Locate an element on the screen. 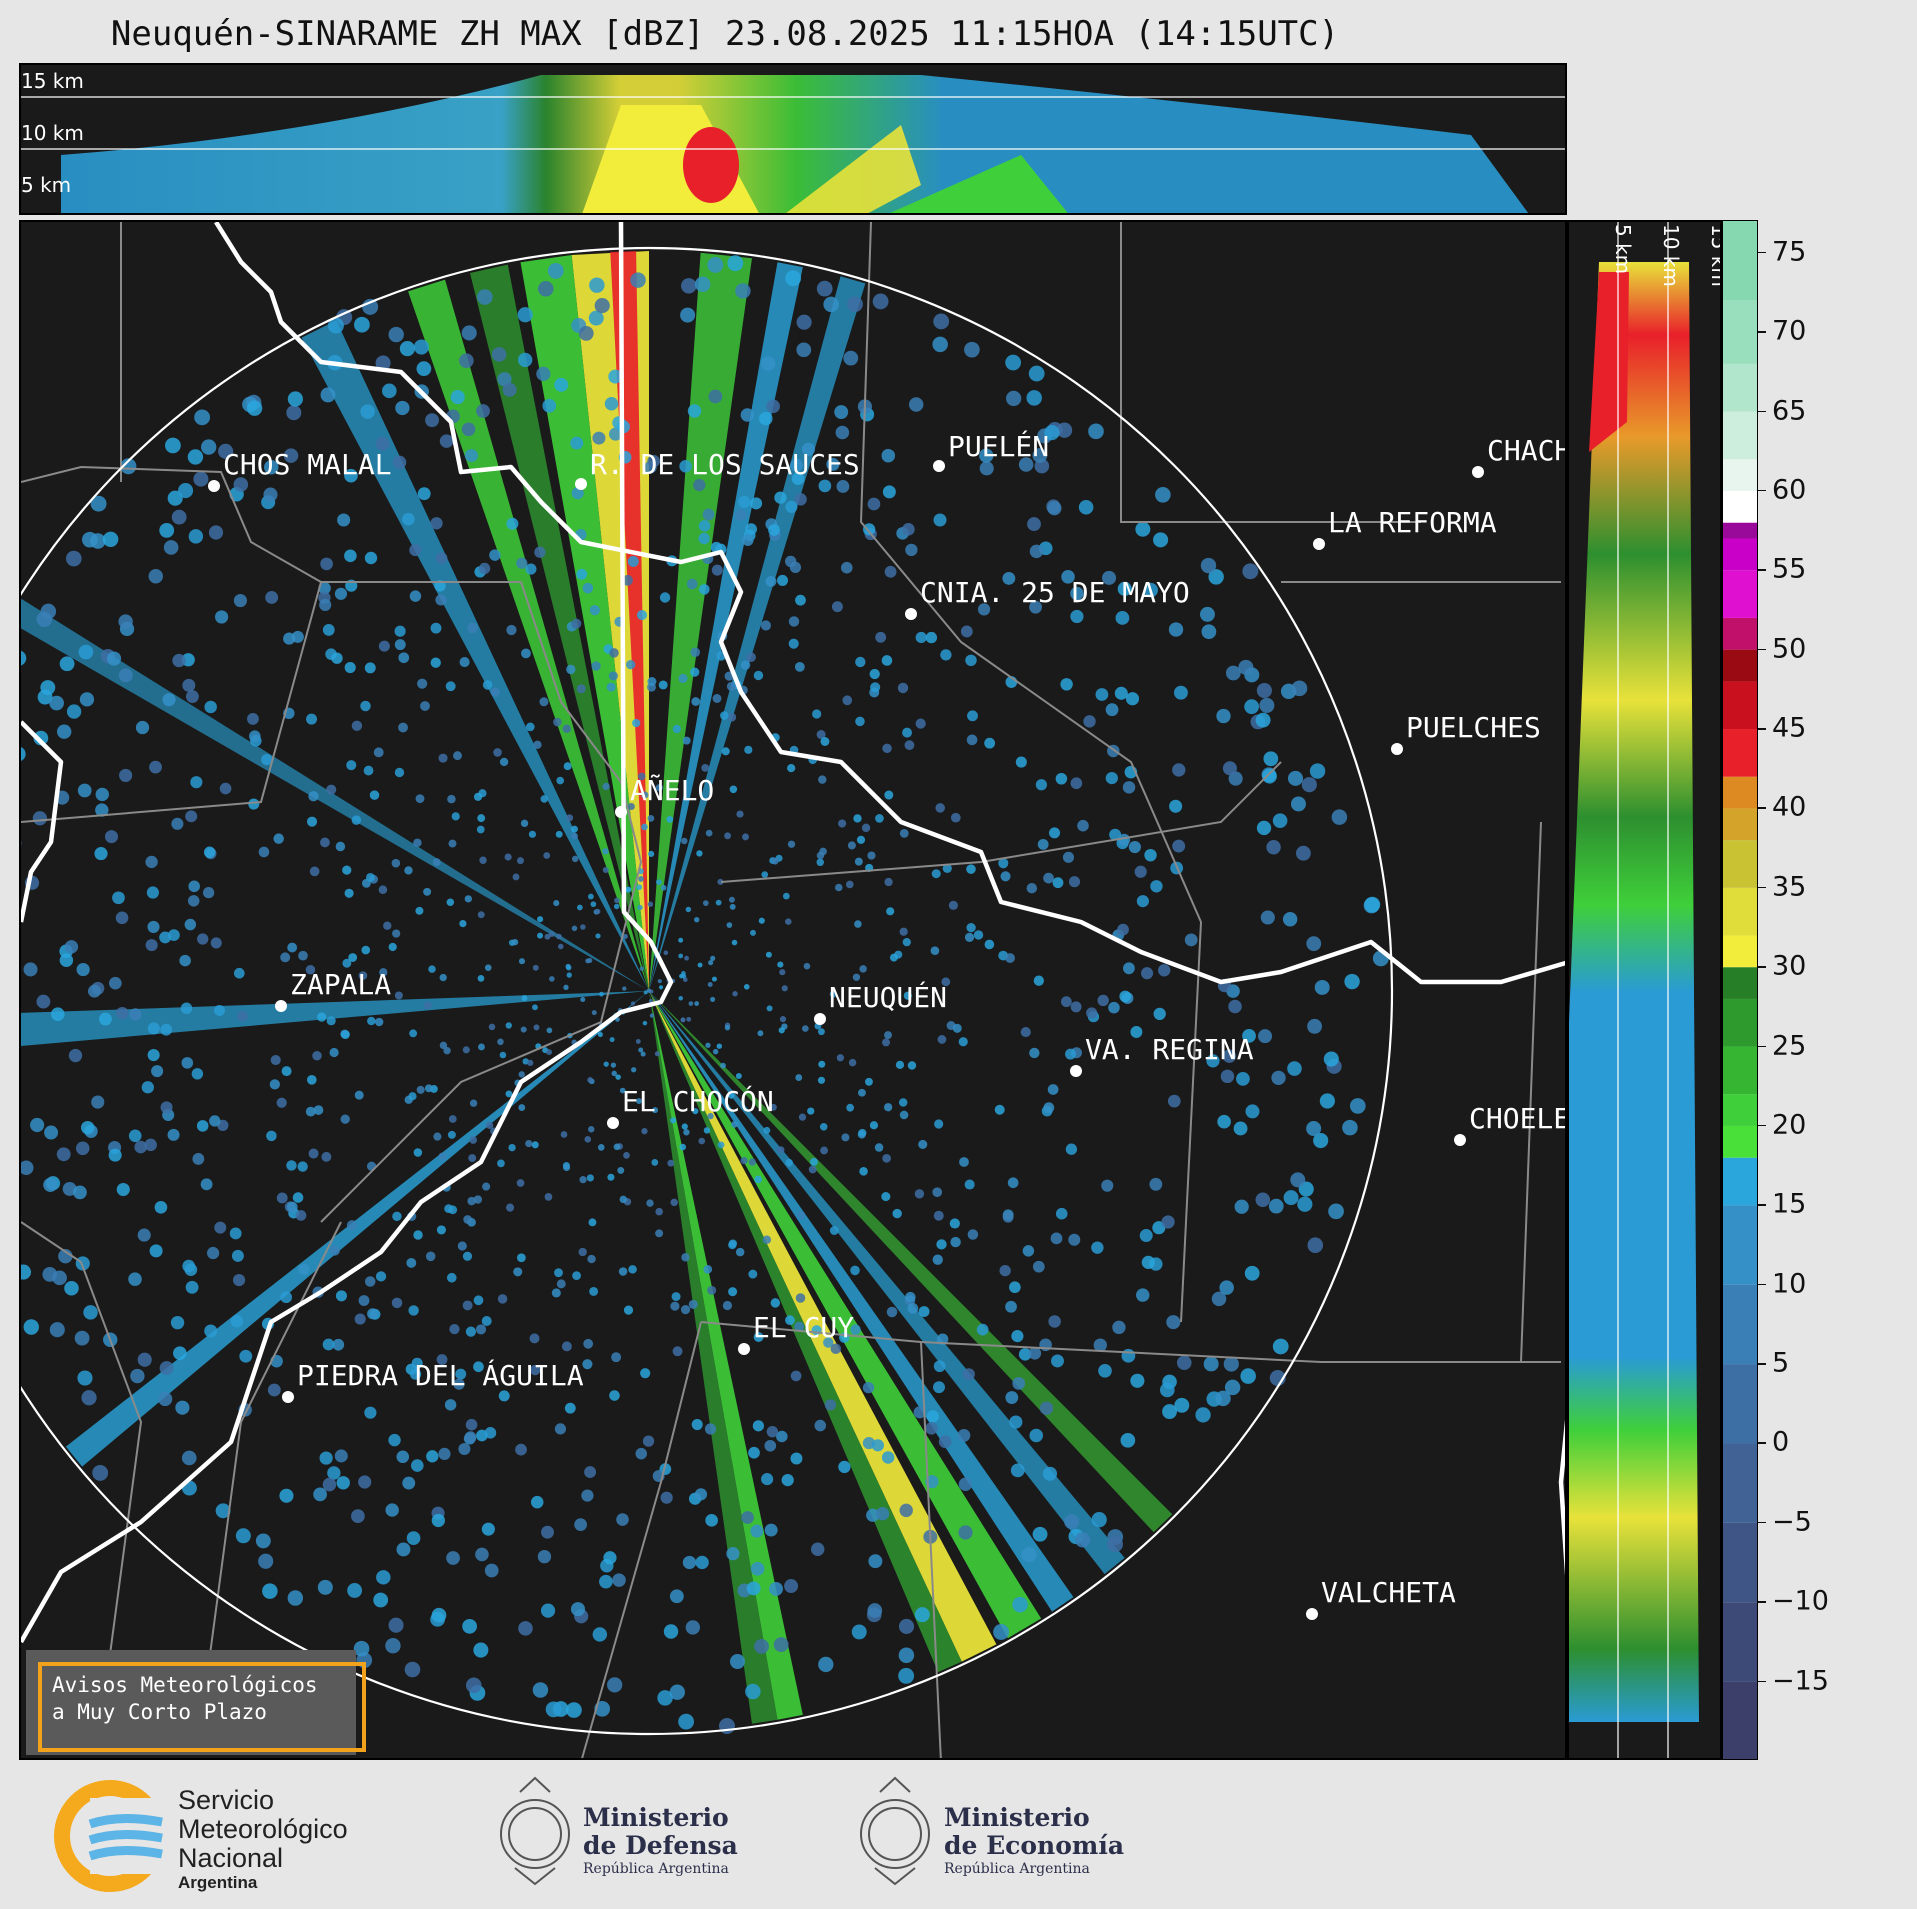 The image size is (1917, 1909). colorbar-tick-label: 15 is located at coordinates (1789, 1204).